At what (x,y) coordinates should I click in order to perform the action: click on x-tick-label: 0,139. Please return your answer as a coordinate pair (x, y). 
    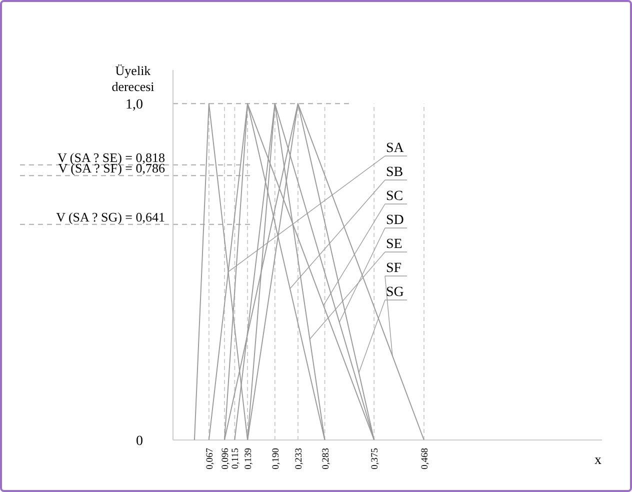
    Looking at the image, I should click on (249, 459).